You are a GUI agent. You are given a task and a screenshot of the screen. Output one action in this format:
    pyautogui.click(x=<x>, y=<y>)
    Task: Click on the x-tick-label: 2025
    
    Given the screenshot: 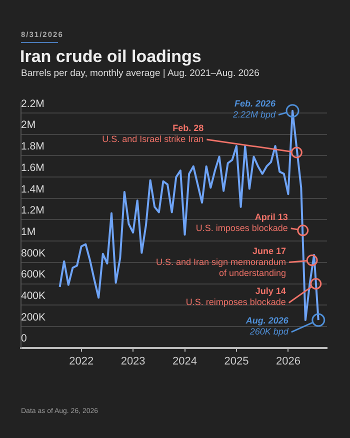 What is the action you would take?
    pyautogui.click(x=236, y=361)
    